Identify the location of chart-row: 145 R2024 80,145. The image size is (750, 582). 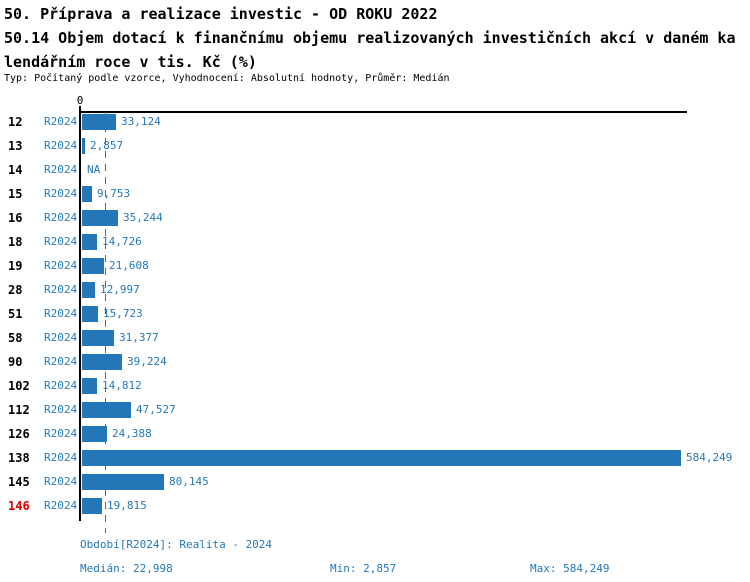
(375, 482).